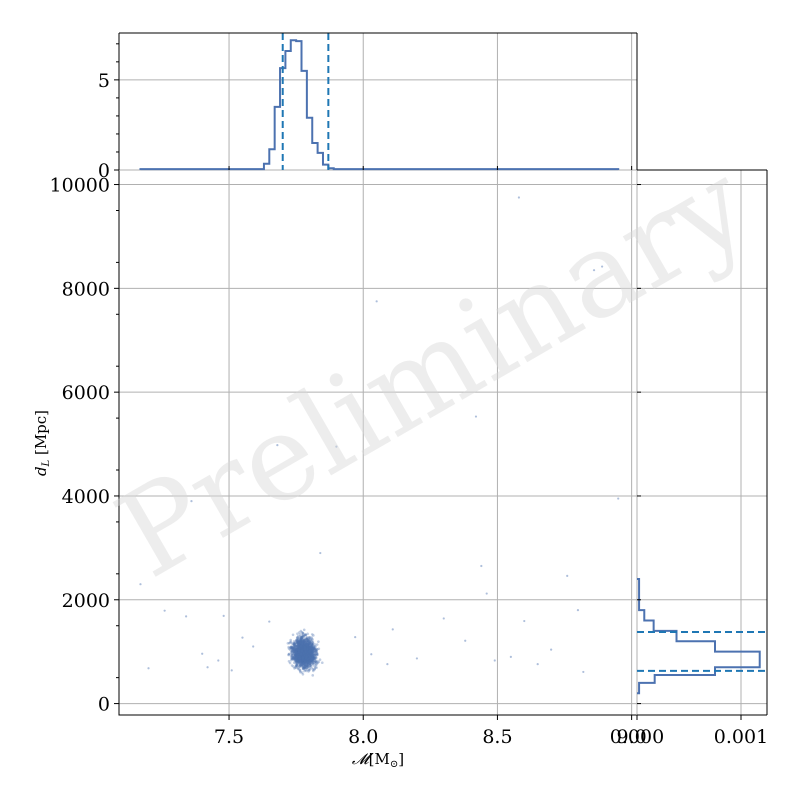 The height and width of the screenshot is (800, 800). I want to click on top-hist-axes: 05, so click(365, 112).